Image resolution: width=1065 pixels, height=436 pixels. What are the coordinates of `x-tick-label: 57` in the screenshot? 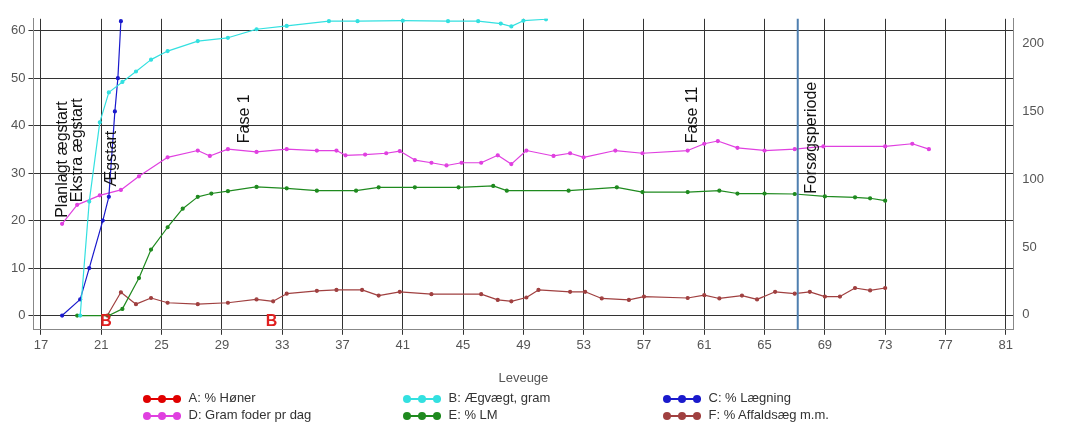 It's located at (644, 345).